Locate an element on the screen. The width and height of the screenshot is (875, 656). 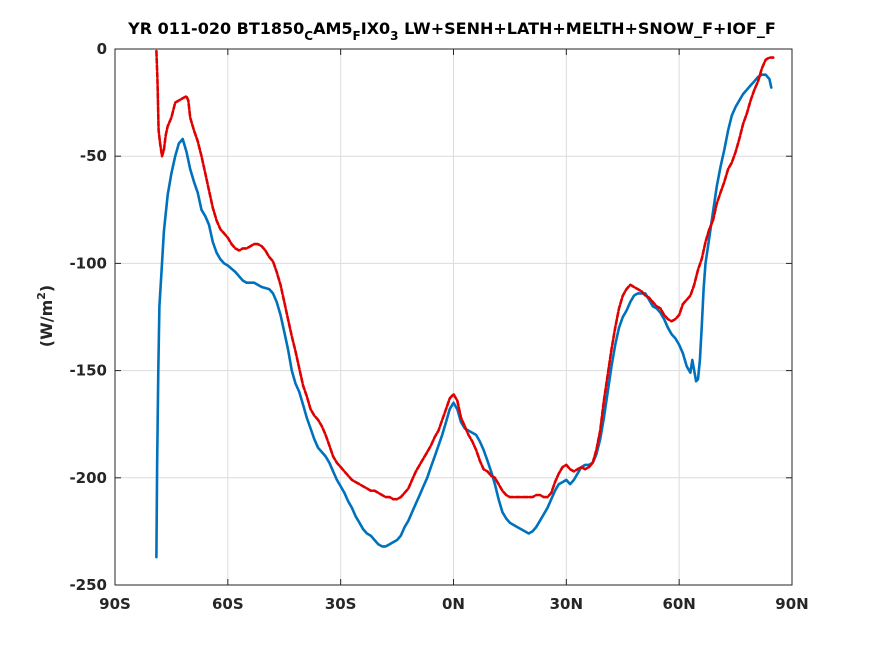
y-axis-label: (W/m2) is located at coordinates (45, 316).